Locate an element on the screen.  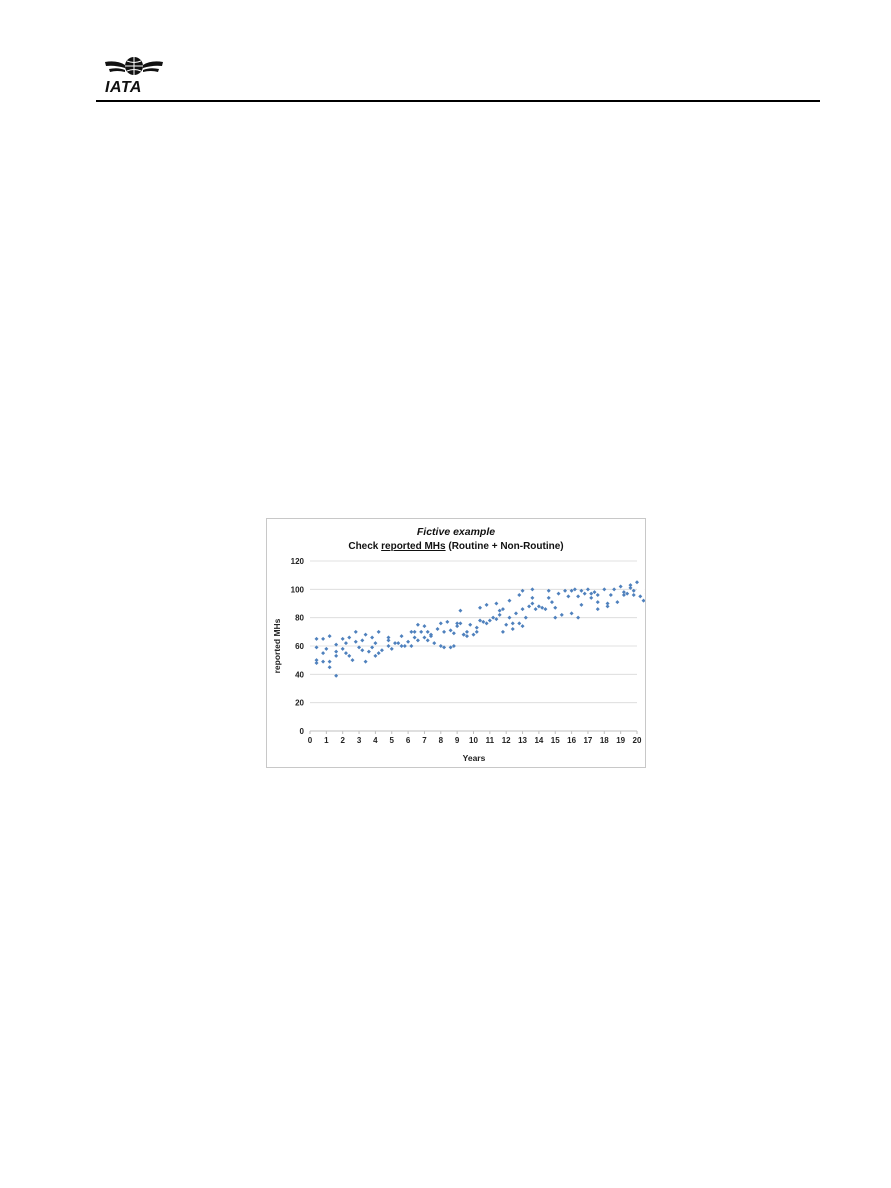
data-points is located at coordinates (483, 629).